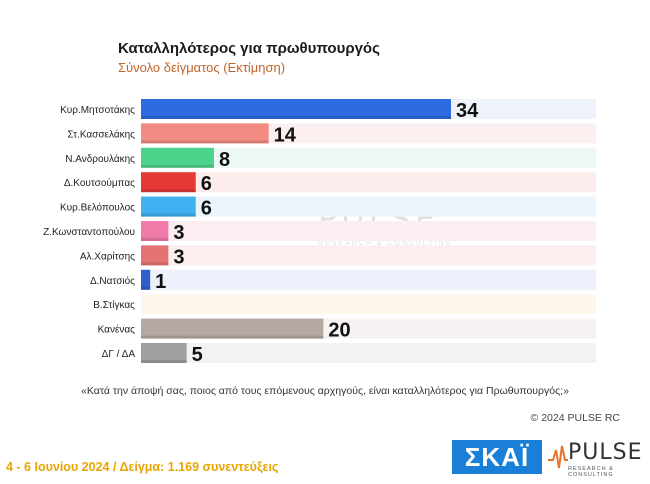 The height and width of the screenshot is (484, 650). Describe the element at coordinates (197, 355) in the screenshot. I see `value-label: 5` at that location.